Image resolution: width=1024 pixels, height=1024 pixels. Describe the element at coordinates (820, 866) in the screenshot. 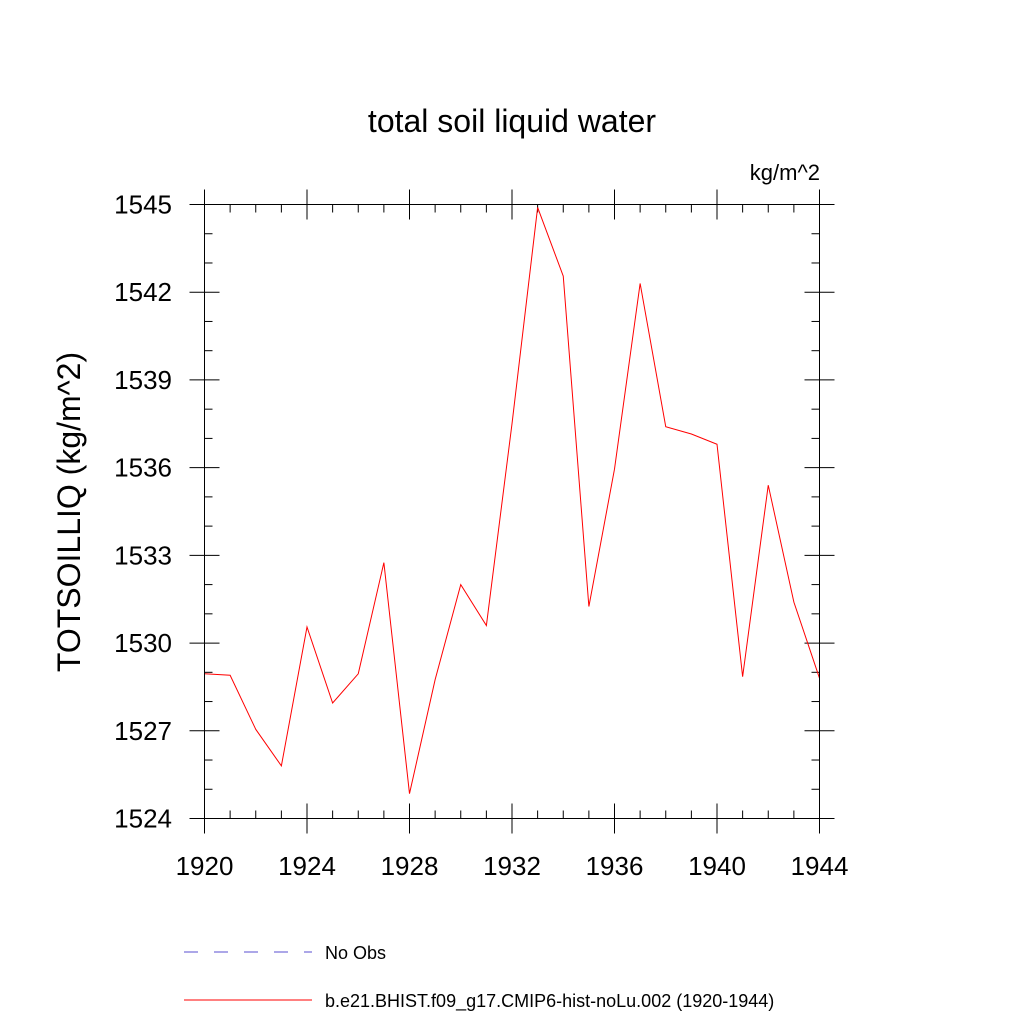

I see `x-tick-label: 1944` at that location.